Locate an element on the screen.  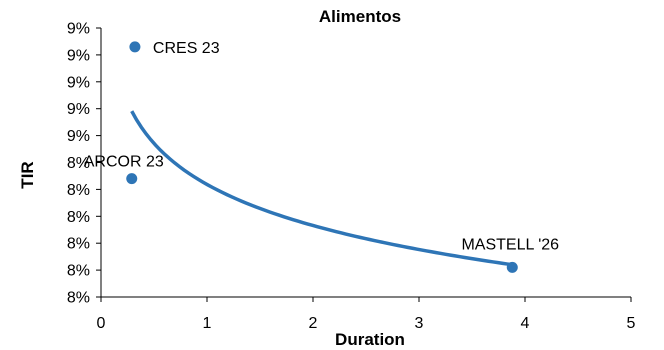
x-tick-label: 5 is located at coordinates (631, 323).